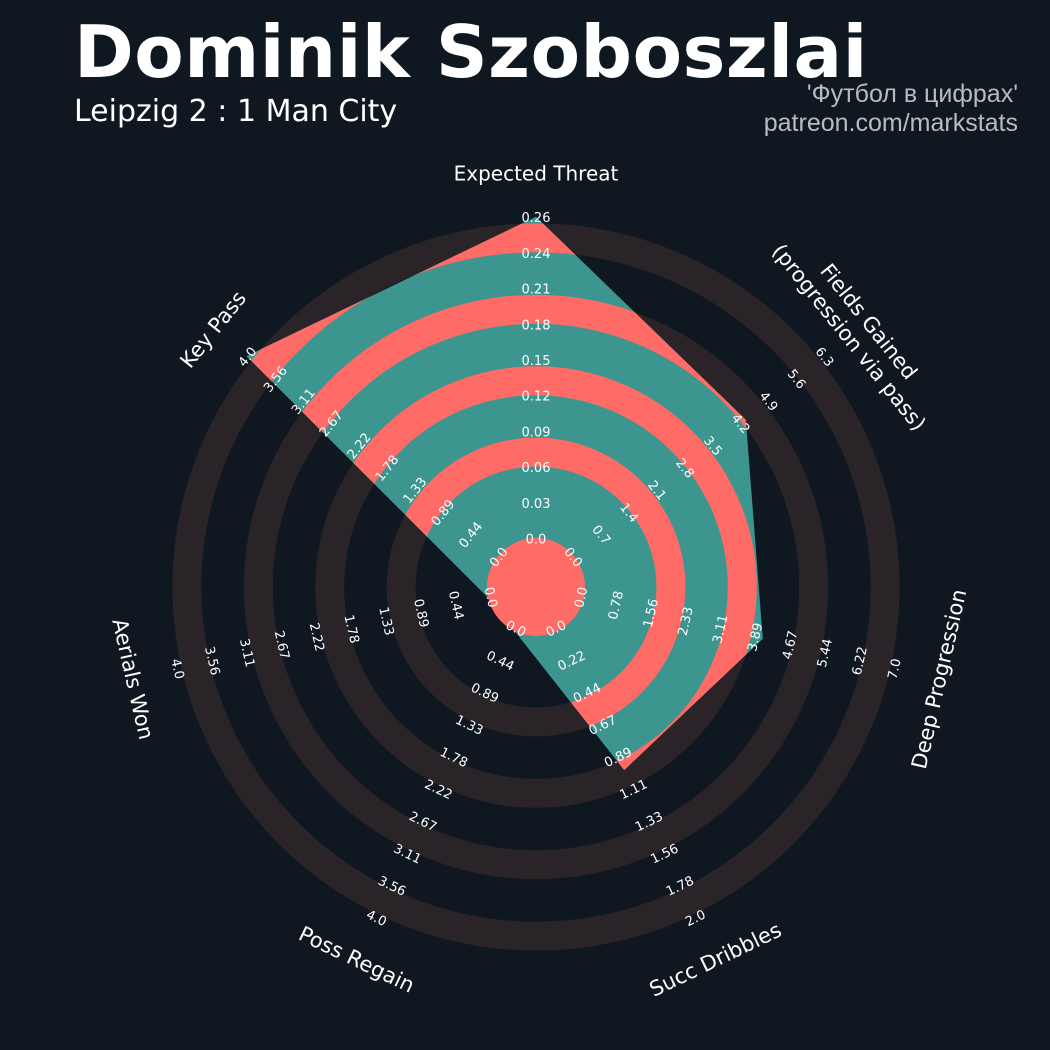  What do you see at coordinates (890, 123) in the screenshot?
I see `credit-line-2: patreon.com/markstats` at bounding box center [890, 123].